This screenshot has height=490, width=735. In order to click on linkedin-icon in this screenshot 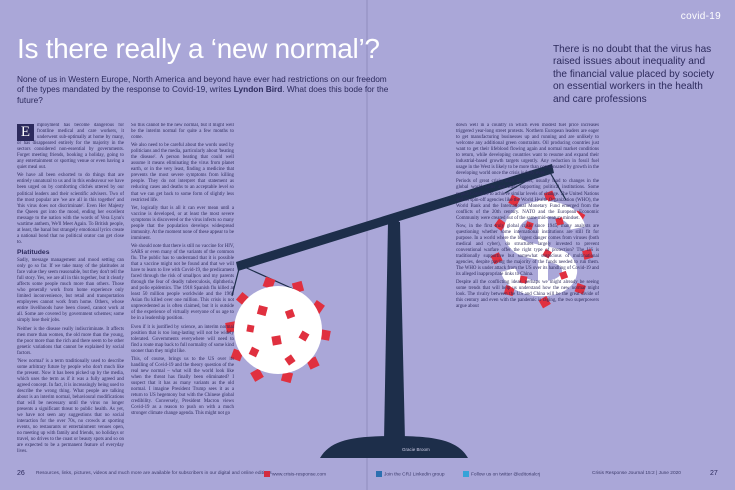, I will do `click(379, 474)`.